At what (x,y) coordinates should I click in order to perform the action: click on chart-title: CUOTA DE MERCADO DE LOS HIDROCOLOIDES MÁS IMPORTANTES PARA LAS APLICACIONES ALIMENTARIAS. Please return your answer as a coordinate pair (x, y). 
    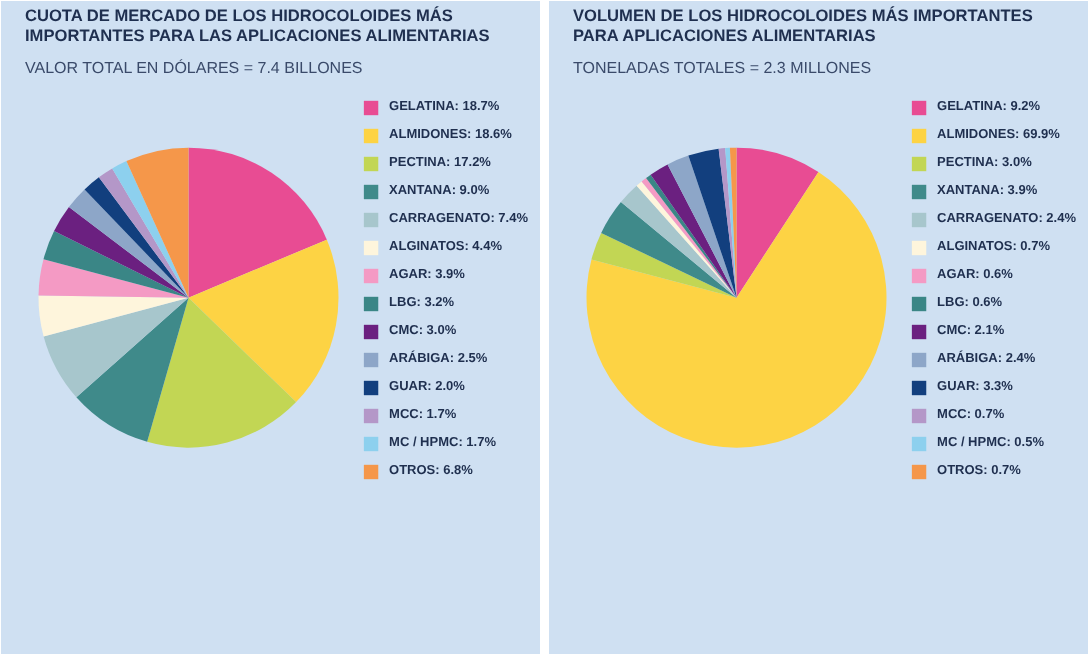
    Looking at the image, I should click on (258, 25).